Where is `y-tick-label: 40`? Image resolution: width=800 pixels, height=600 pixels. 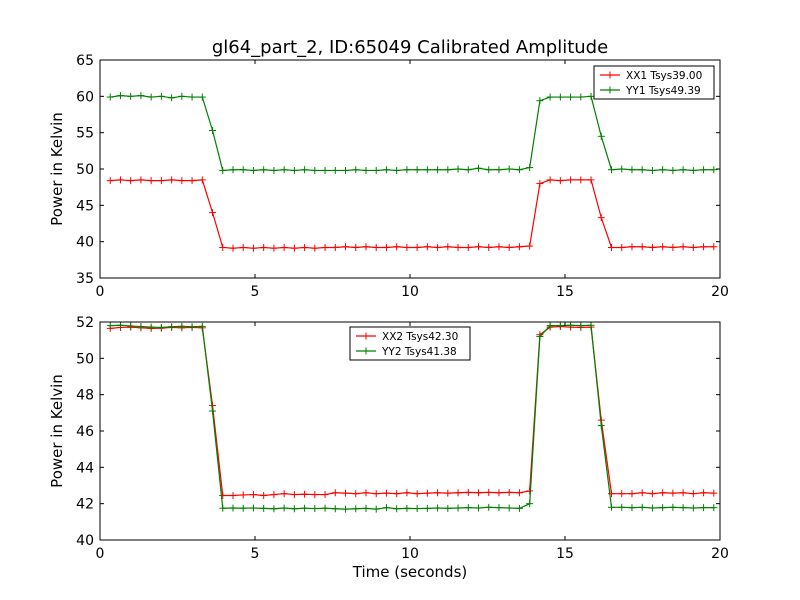 y-tick-label: 40 is located at coordinates (85, 541).